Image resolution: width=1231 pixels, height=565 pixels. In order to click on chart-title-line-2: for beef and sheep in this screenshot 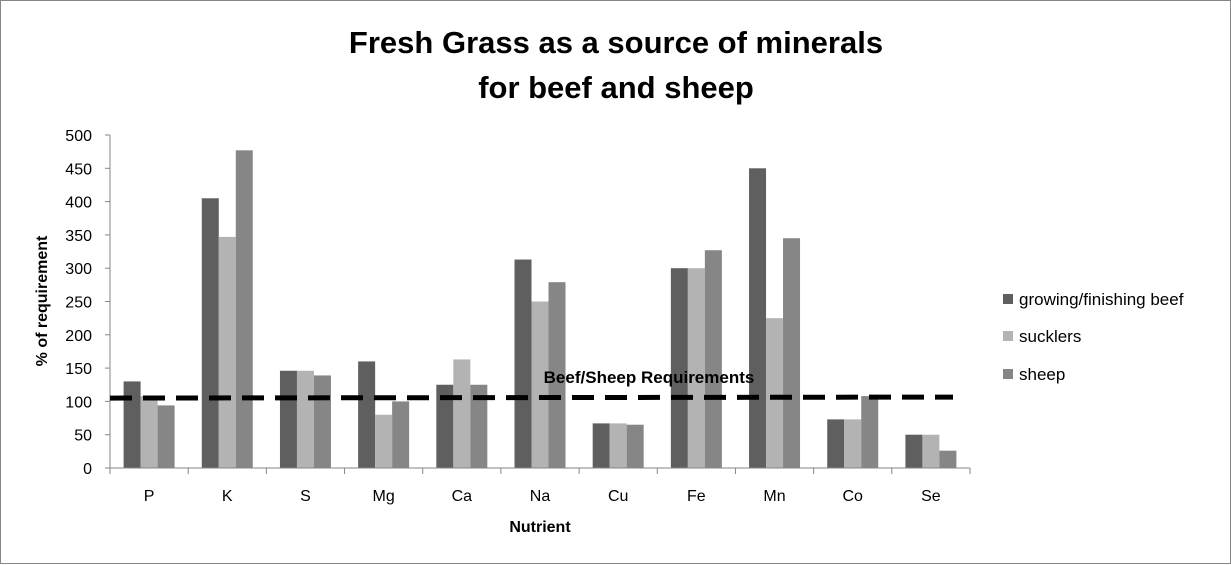, I will do `click(616, 87)`.